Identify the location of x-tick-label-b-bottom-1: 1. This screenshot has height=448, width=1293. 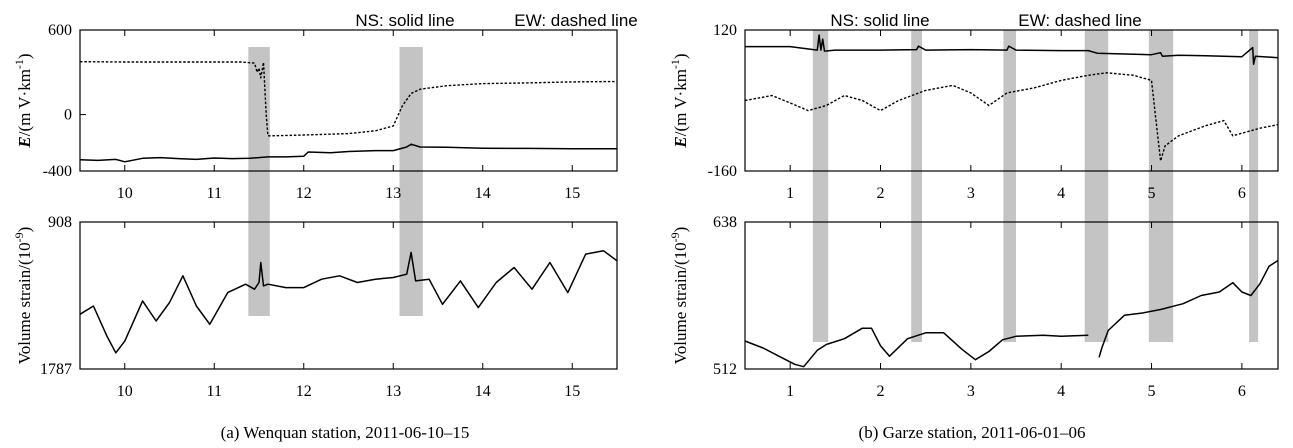
(790, 391).